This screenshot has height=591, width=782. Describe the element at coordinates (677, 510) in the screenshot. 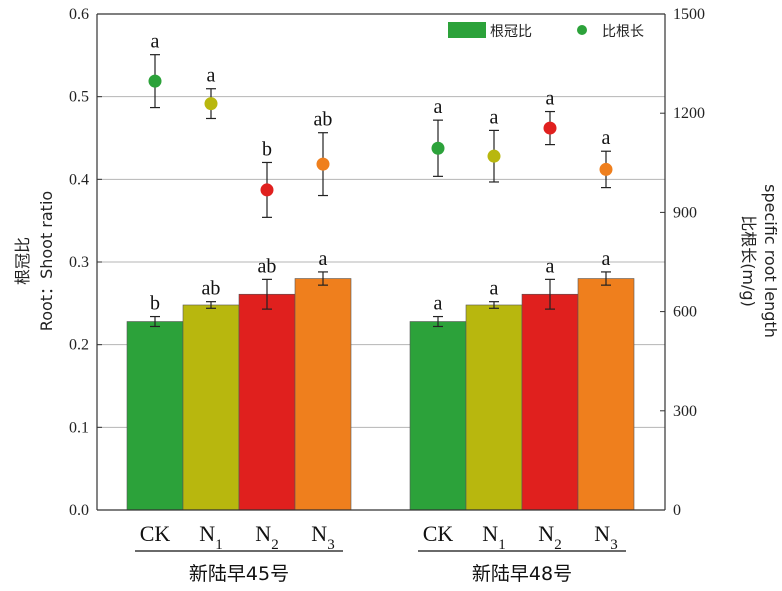

I see `right-tick-label-0: 0` at that location.